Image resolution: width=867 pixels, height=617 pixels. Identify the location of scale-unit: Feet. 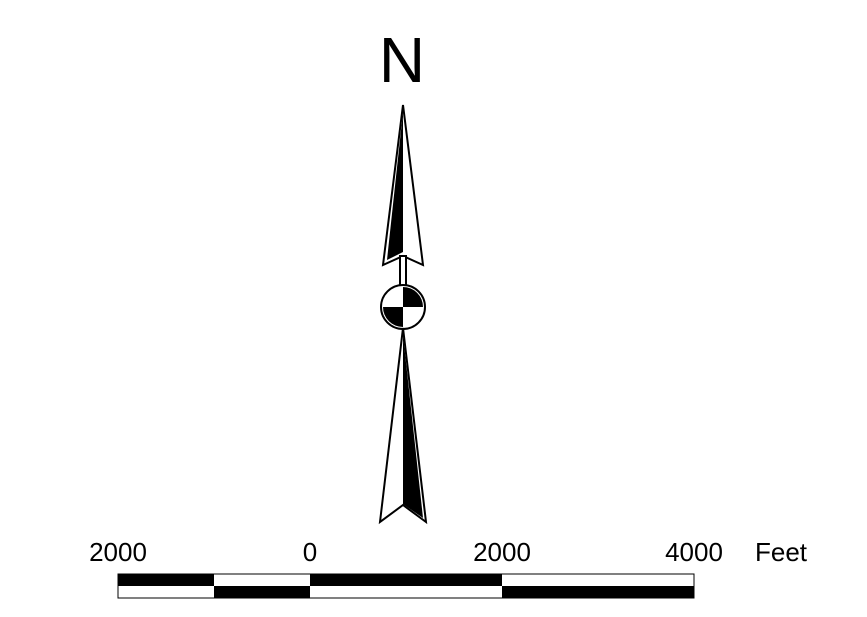
(781, 552).